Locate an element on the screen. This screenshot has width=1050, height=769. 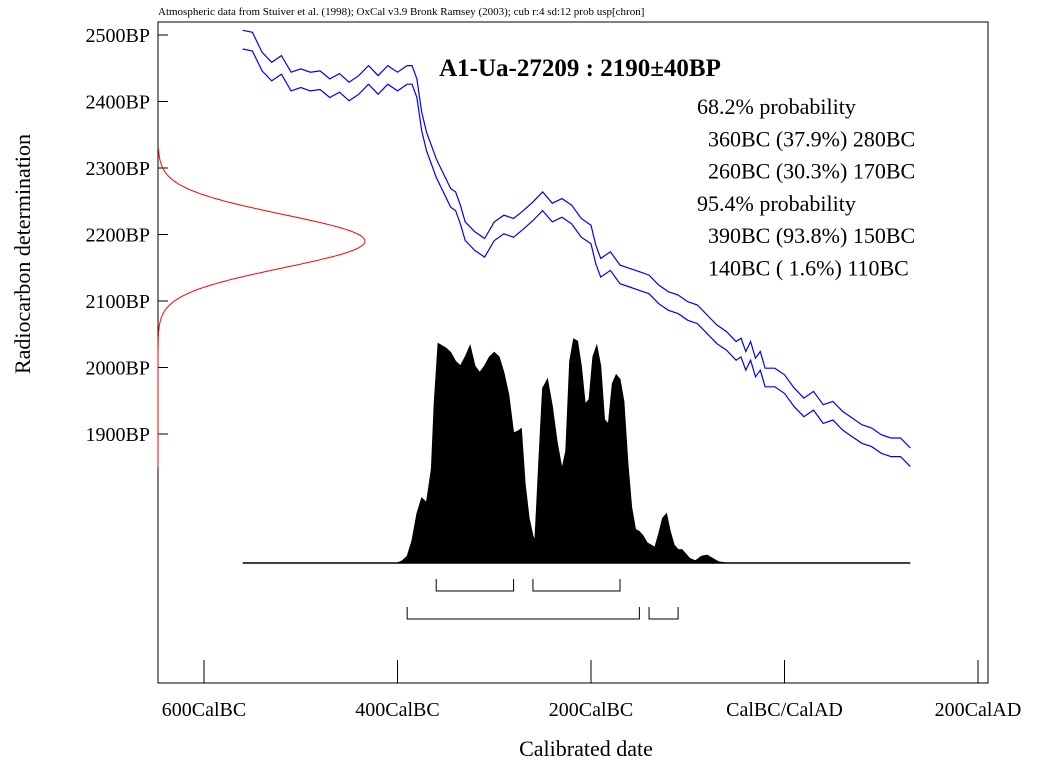
y-tick-label: 2400BP is located at coordinates (118, 103).